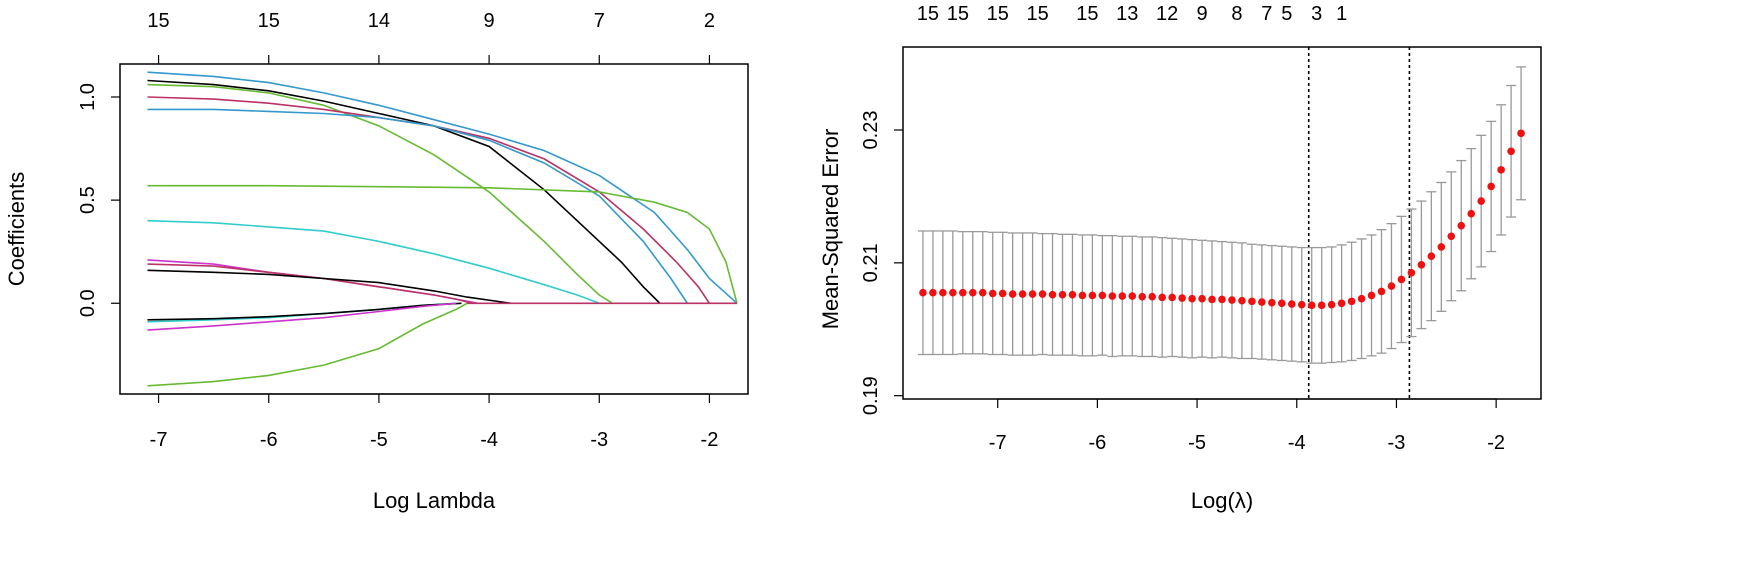 This screenshot has width=1750, height=579. What do you see at coordinates (489, 21) in the screenshot?
I see `left-top-tick-label: 9` at bounding box center [489, 21].